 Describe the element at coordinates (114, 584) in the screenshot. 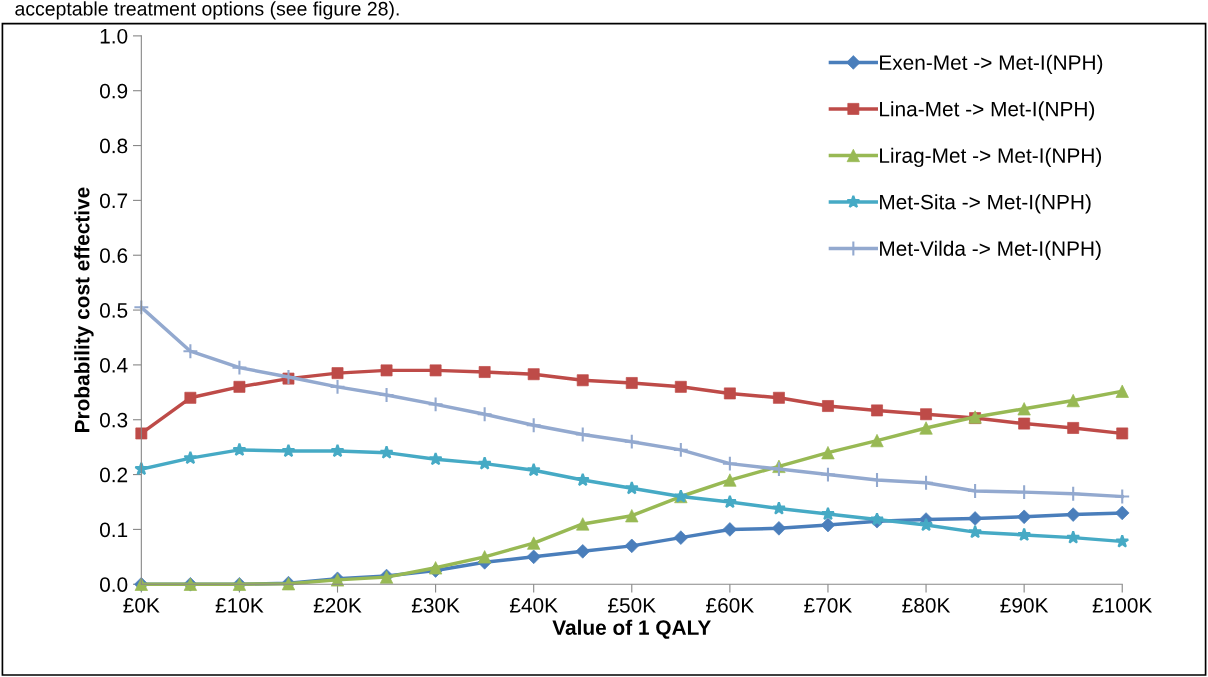

I see `y-tick-label: 0.0` at that location.